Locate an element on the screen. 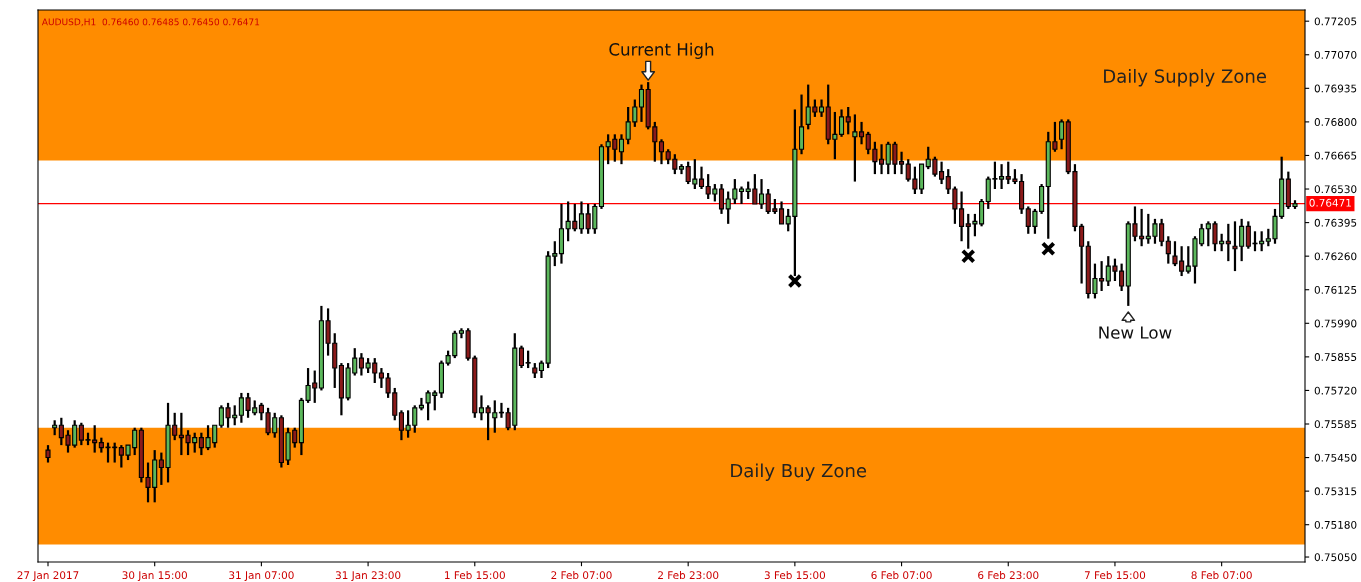  annotation: Current High is located at coordinates (661, 50).